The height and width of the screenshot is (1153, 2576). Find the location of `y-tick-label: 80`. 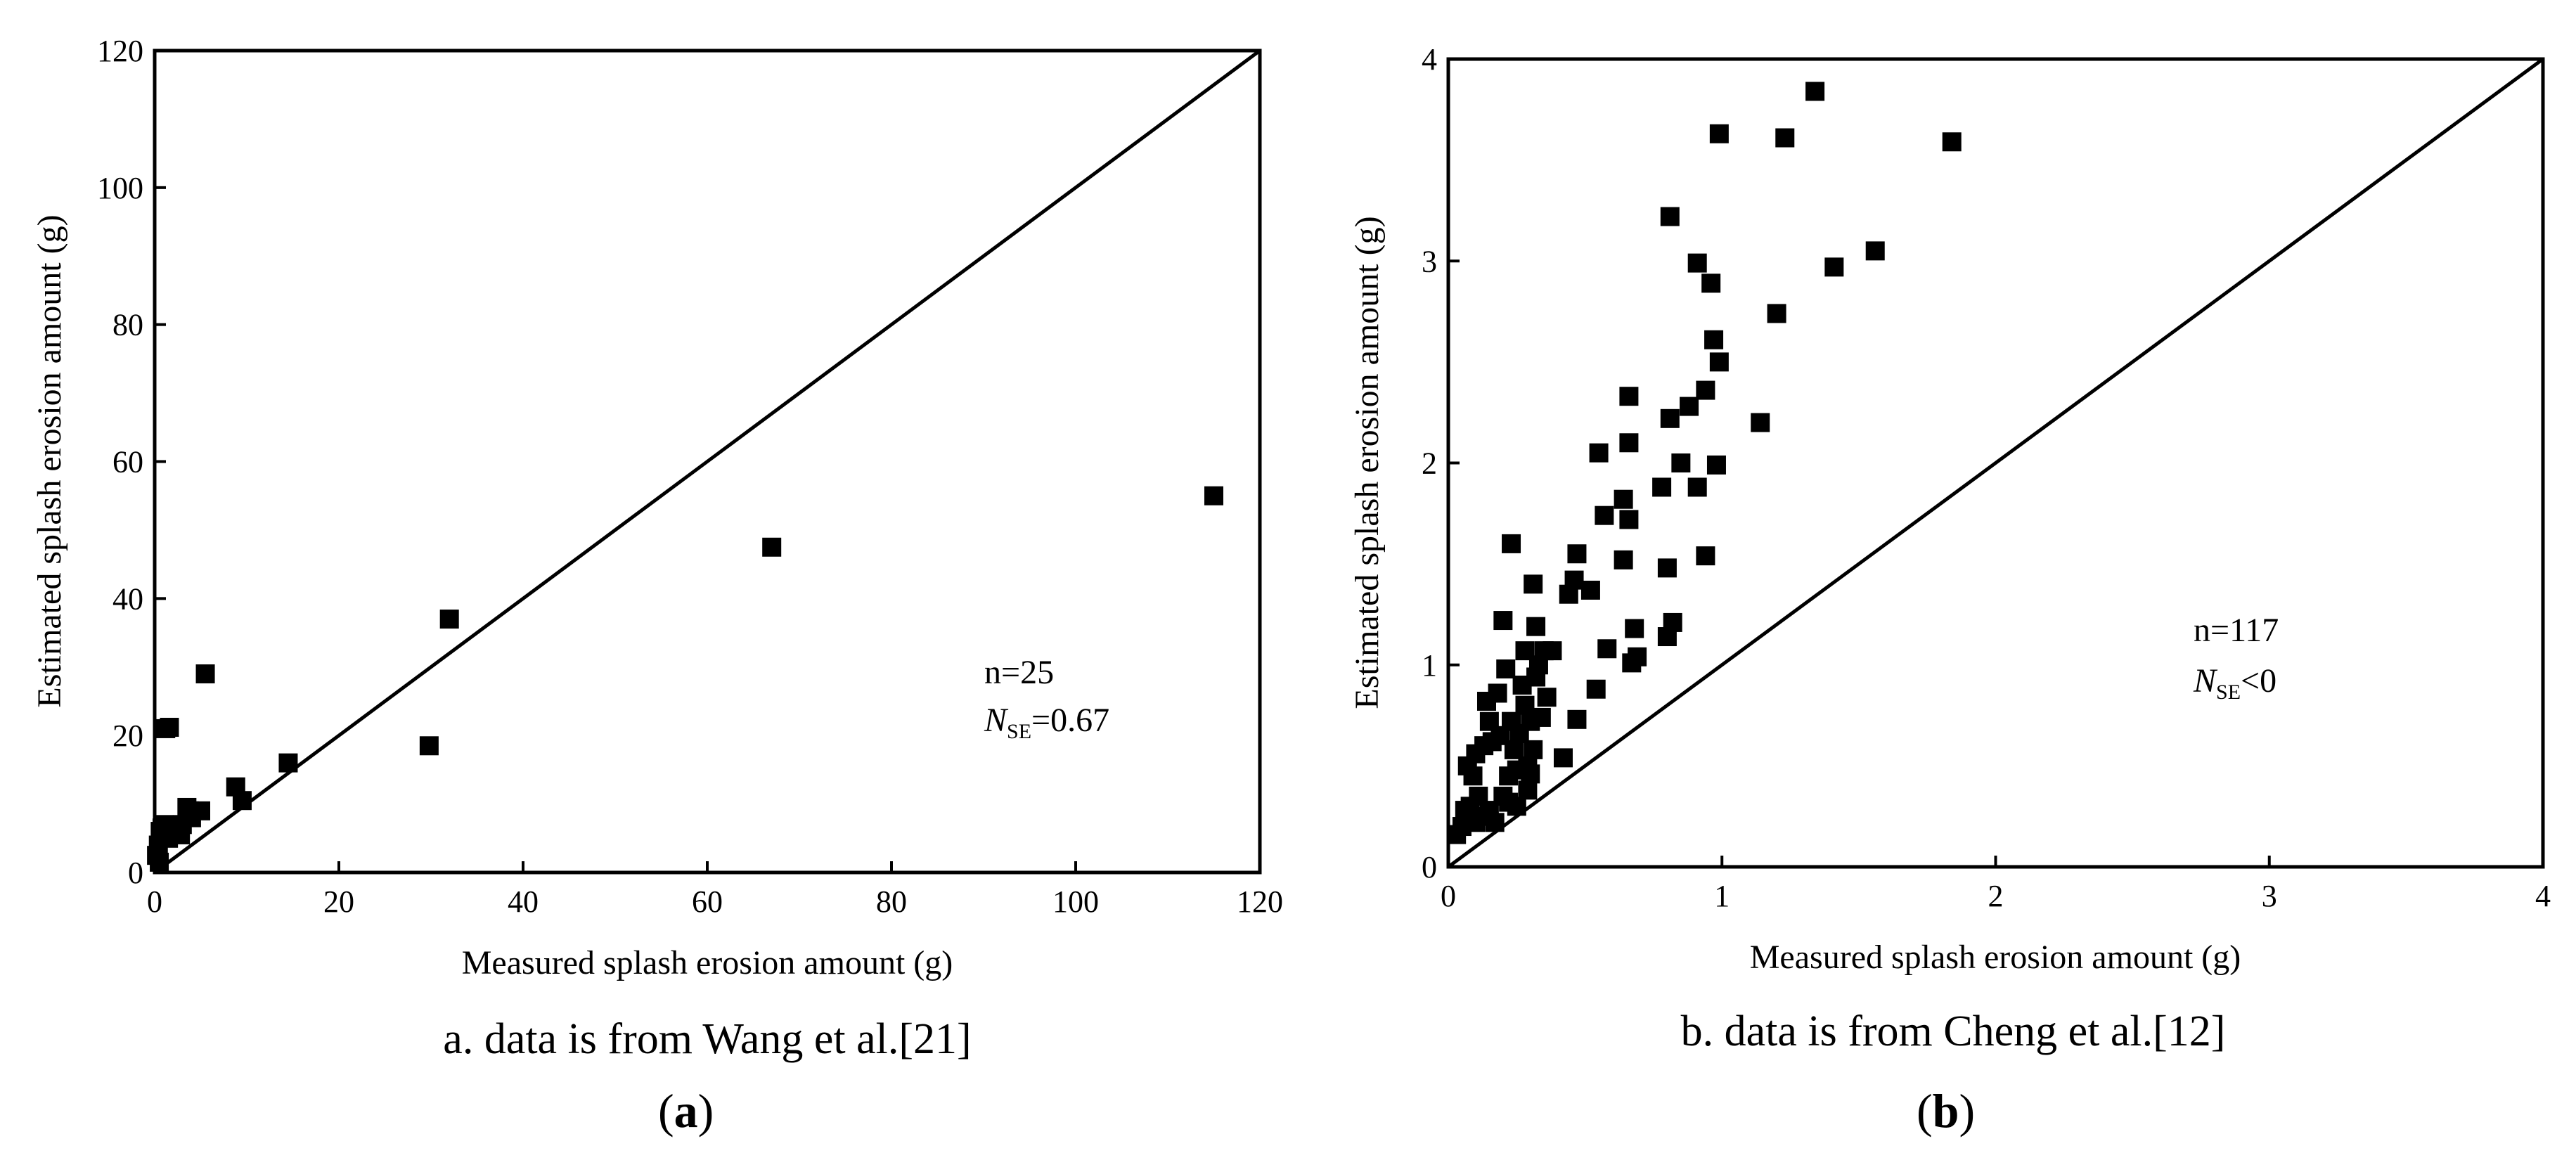

y-tick-label: 80 is located at coordinates (127, 325).